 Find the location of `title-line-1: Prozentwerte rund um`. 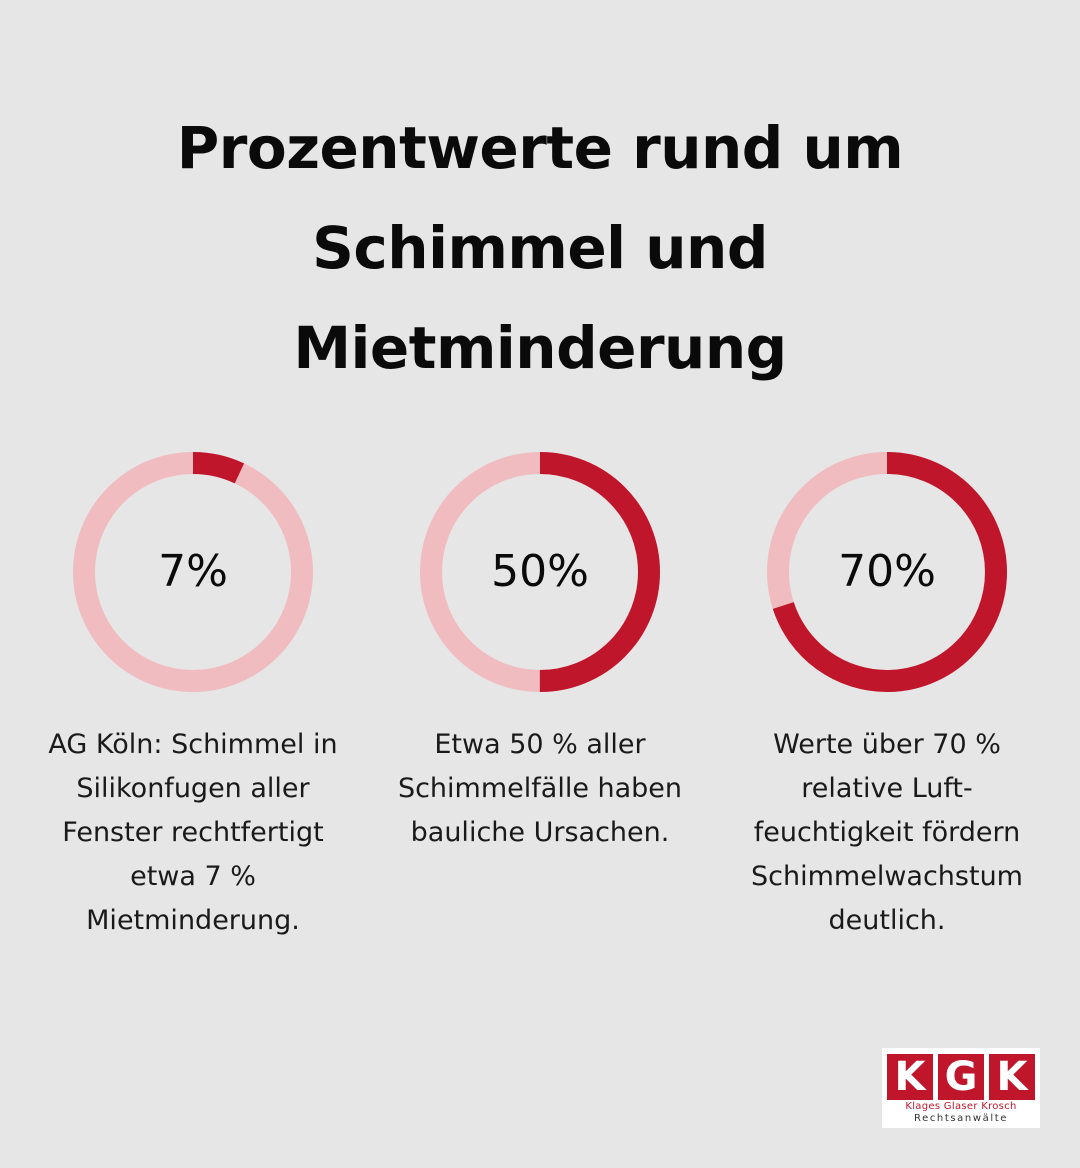

title-line-1: Prozentwerte rund um is located at coordinates (540, 148).